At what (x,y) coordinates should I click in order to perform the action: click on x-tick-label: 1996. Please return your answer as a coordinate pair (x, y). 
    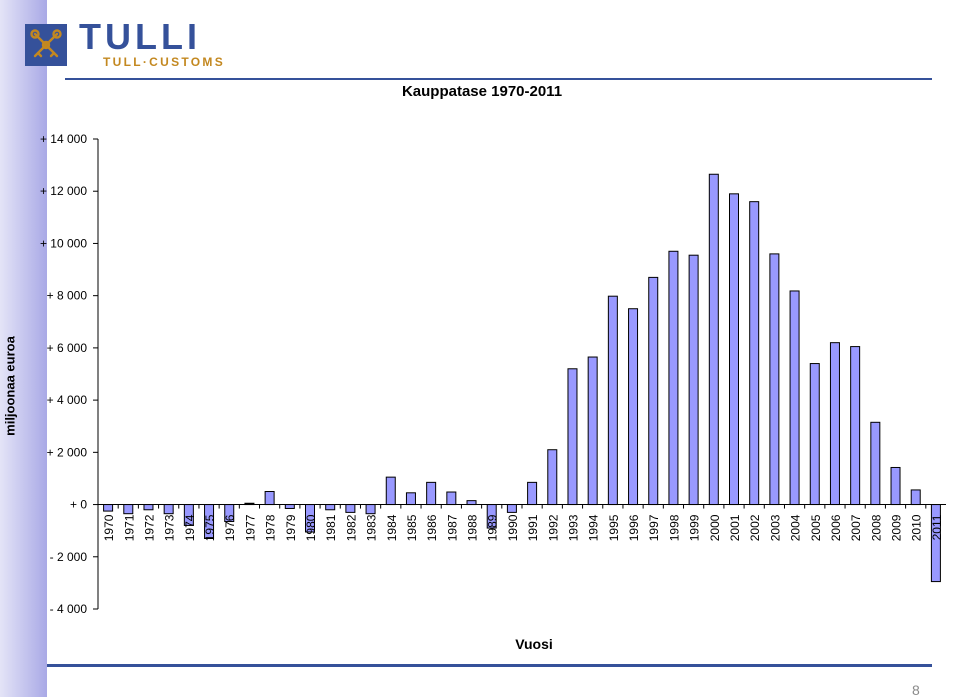
    Looking at the image, I should click on (634, 527).